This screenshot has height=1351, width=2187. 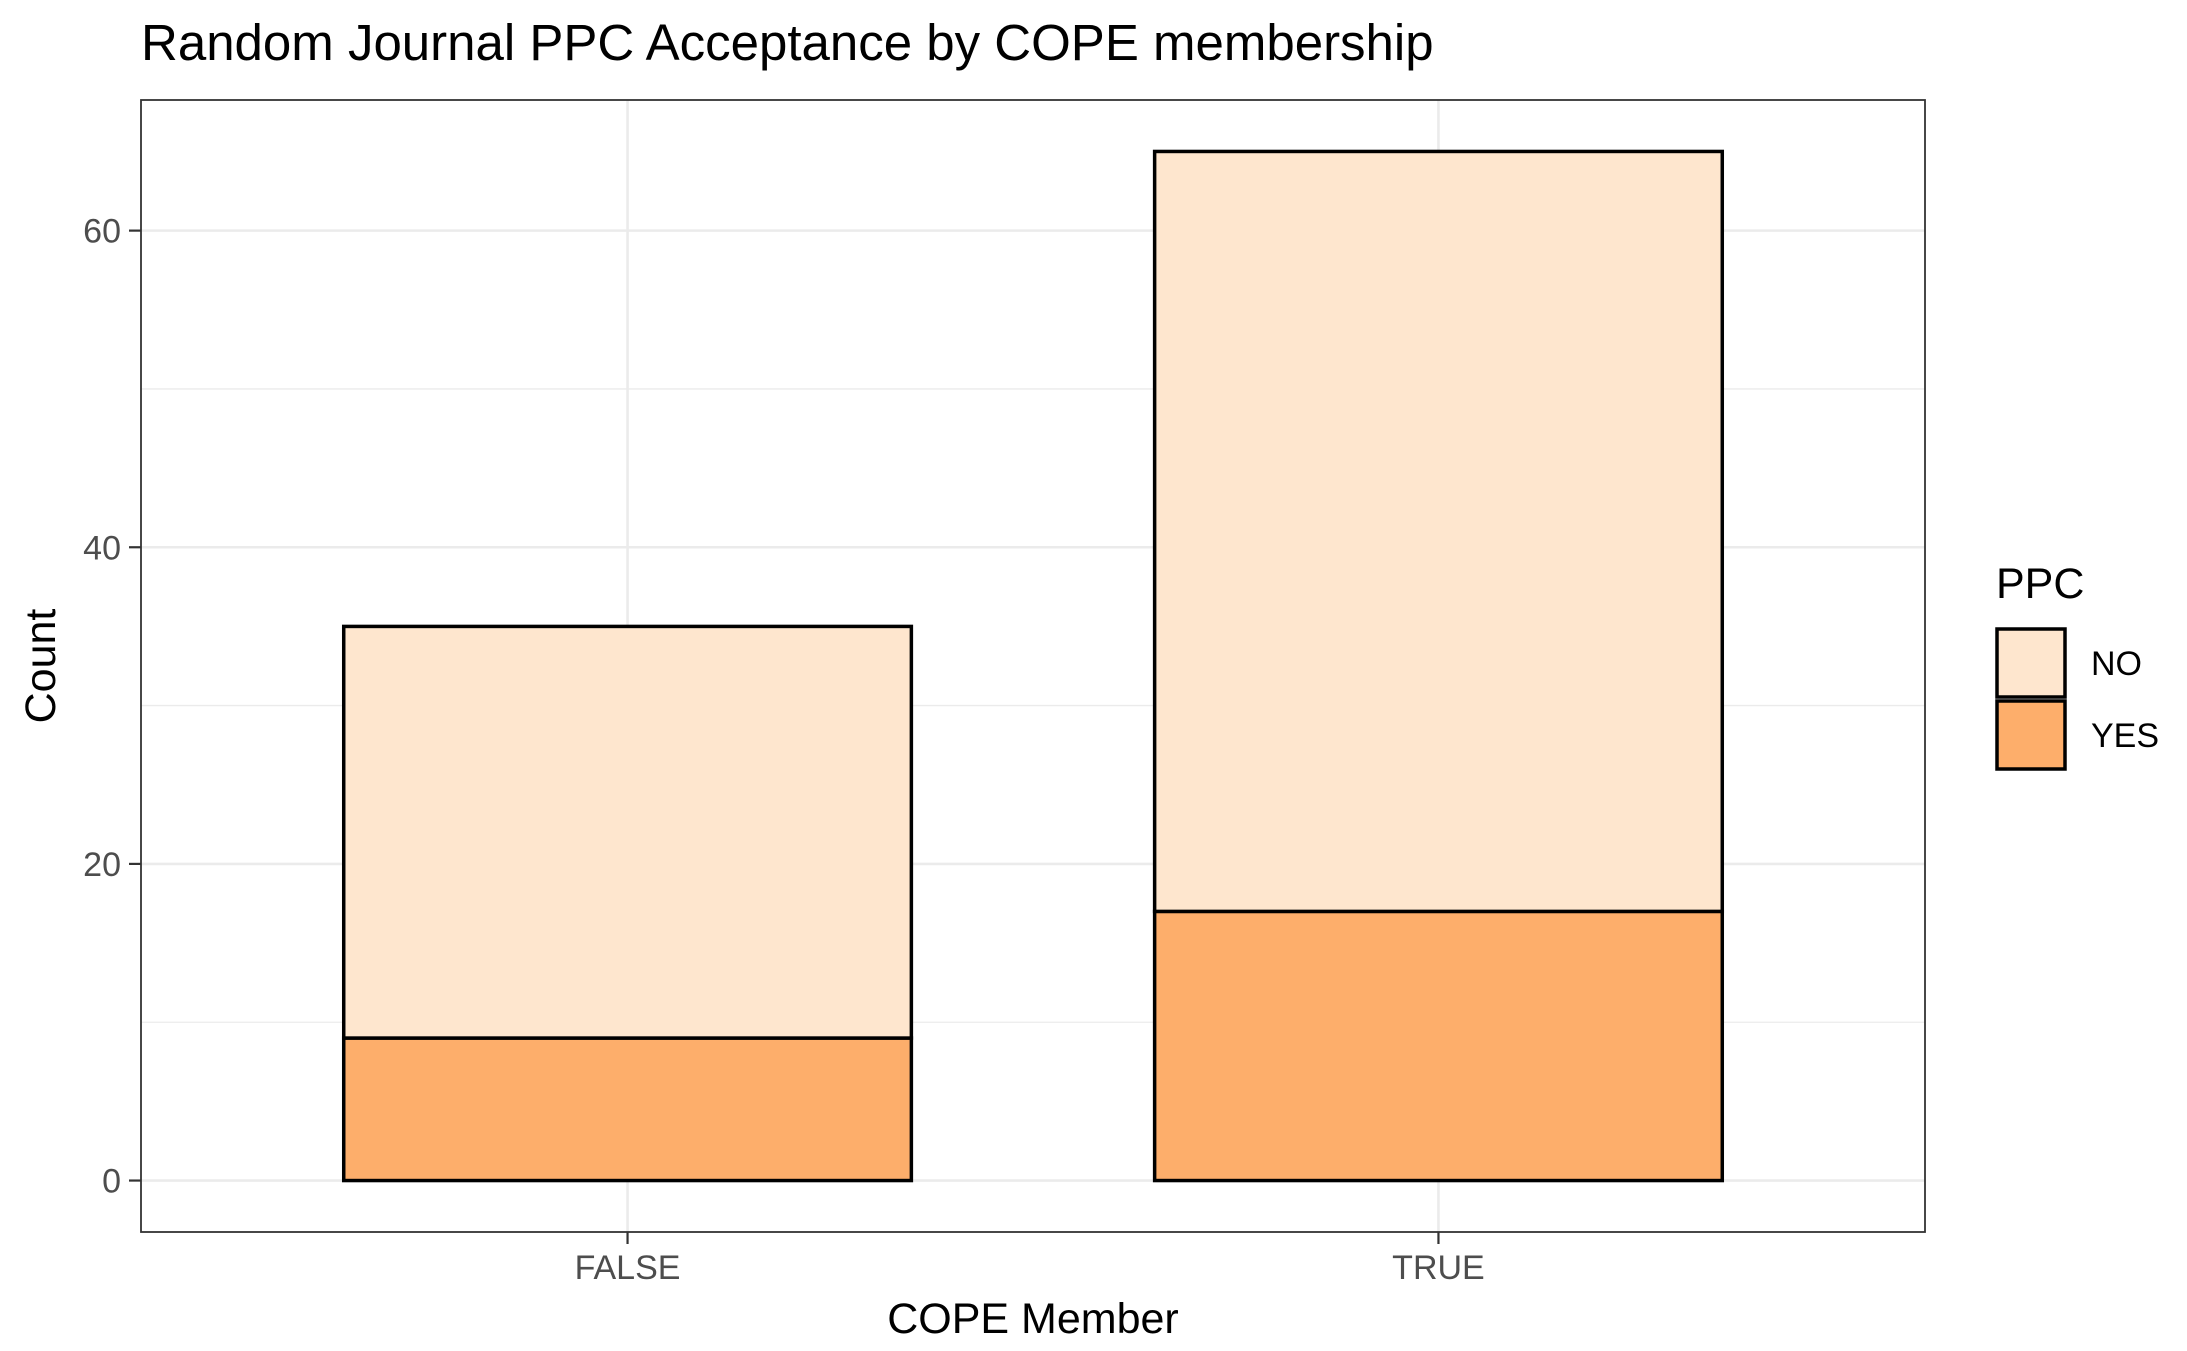 I want to click on legend-label-yes: YES, so click(x=2125, y=736).